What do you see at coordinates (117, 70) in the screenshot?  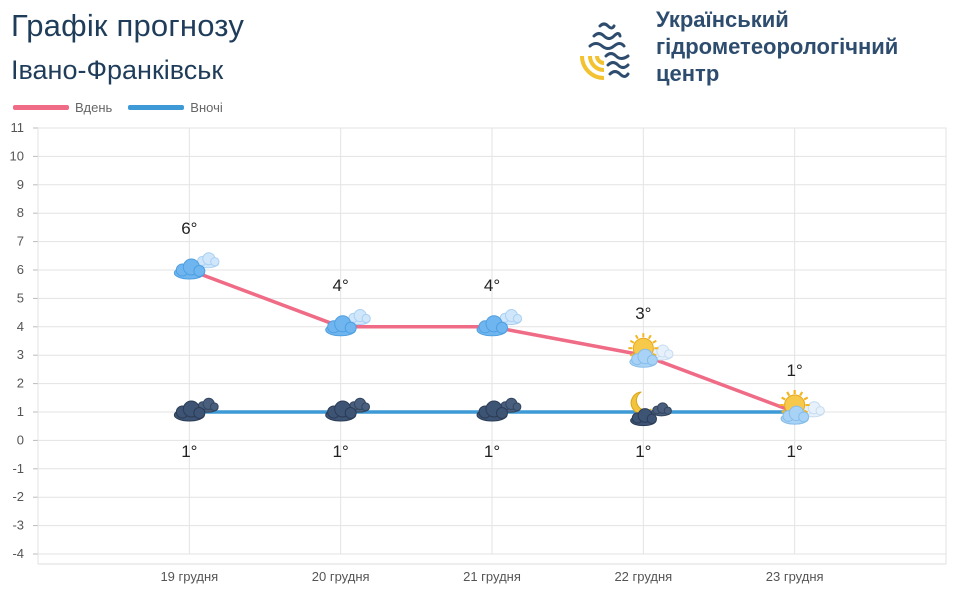 I see `city-name: Івано-Франківськ` at bounding box center [117, 70].